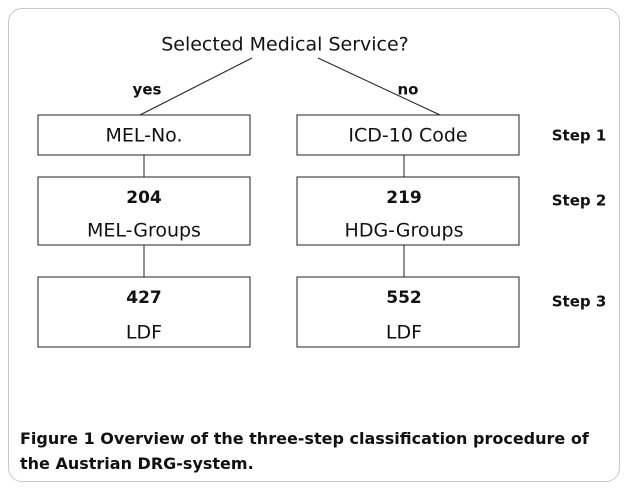 Image resolution: width=631 pixels, height=493 pixels. I want to click on box-label: MEL-No., so click(143, 136).